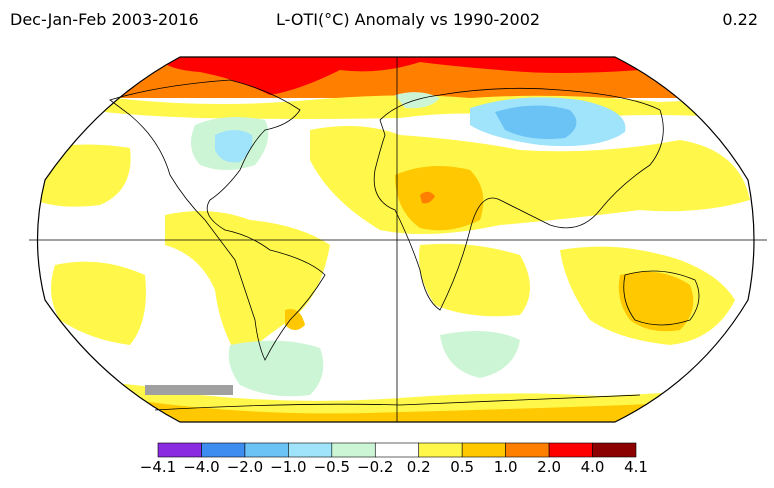 Image resolution: width=774 pixels, height=488 pixels. Describe the element at coordinates (245, 467) in the screenshot. I see `colorbar-label: −2.0` at that location.